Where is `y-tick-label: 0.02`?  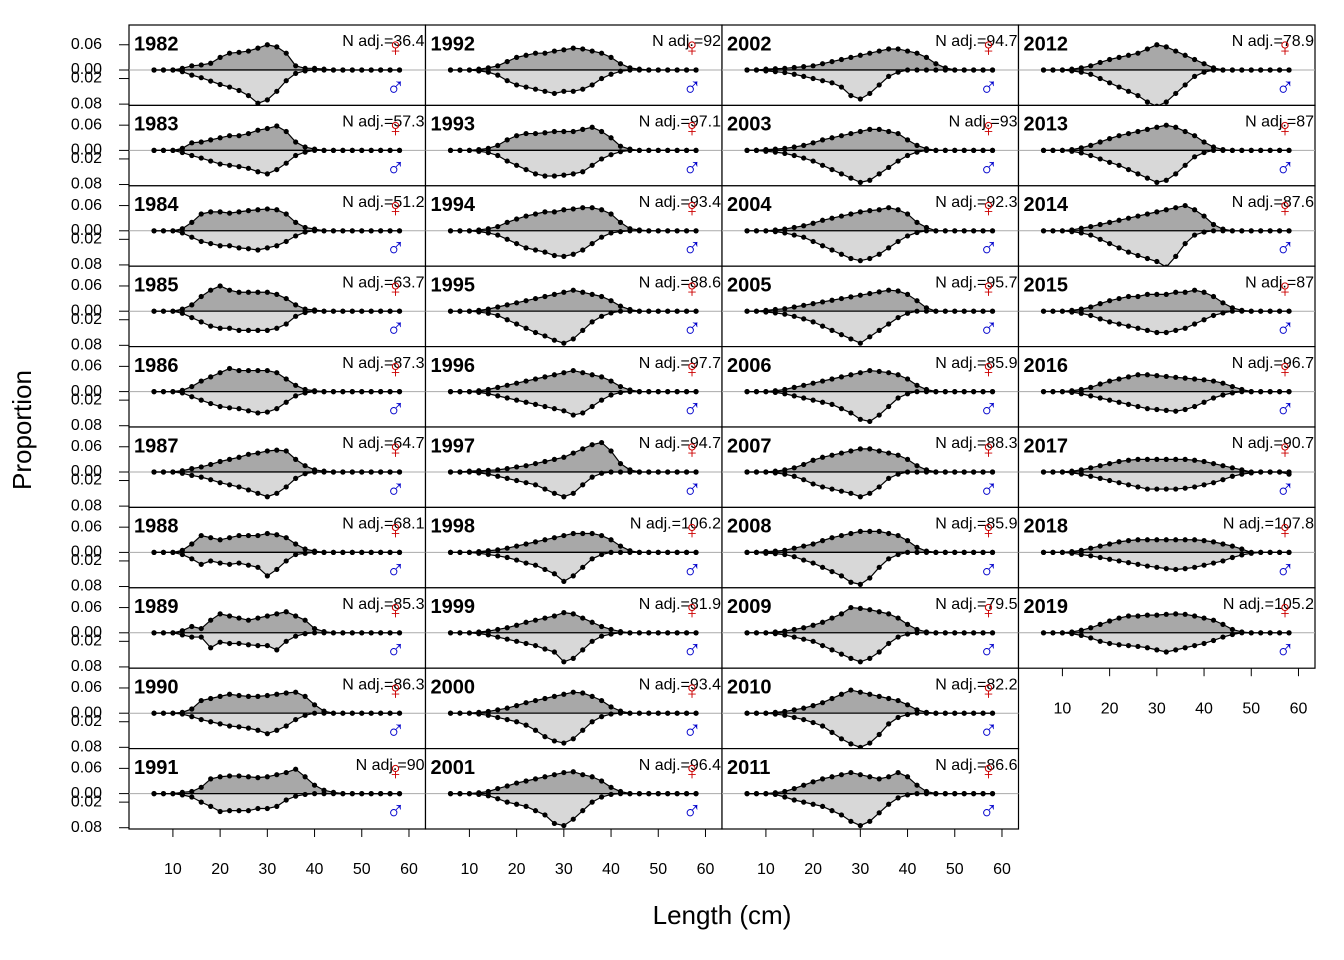
y-tick-label: 0.02 is located at coordinates (86, 78).